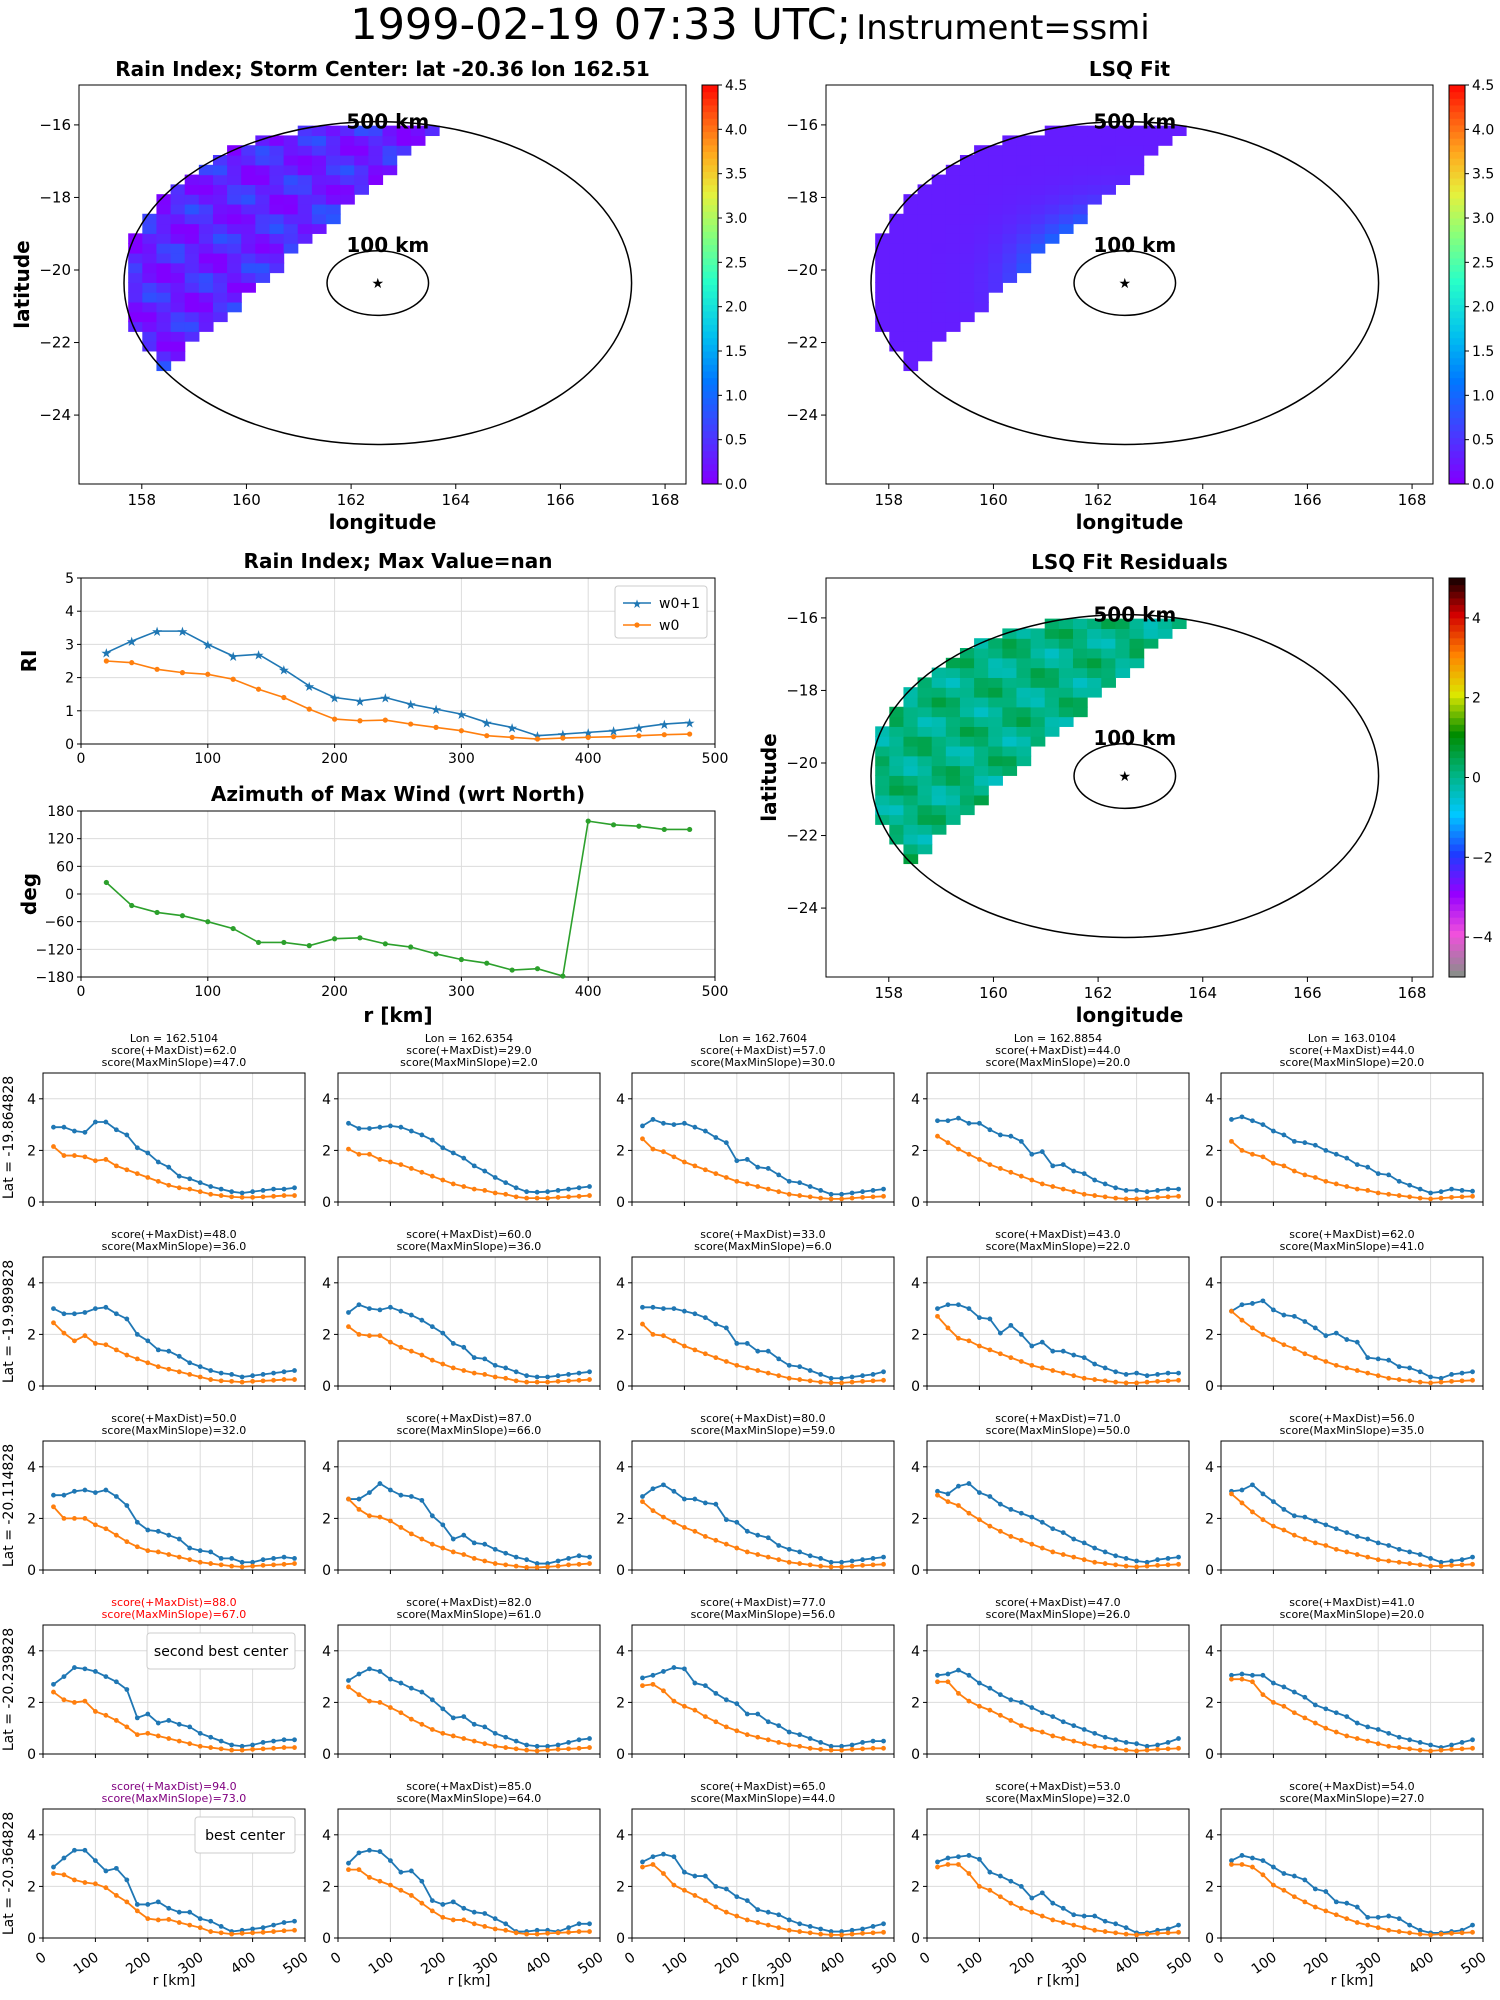 The width and height of the screenshot is (1500, 2000). What do you see at coordinates (397, 1015) in the screenshot?
I see `plot-xlabel: r [km]` at bounding box center [397, 1015].